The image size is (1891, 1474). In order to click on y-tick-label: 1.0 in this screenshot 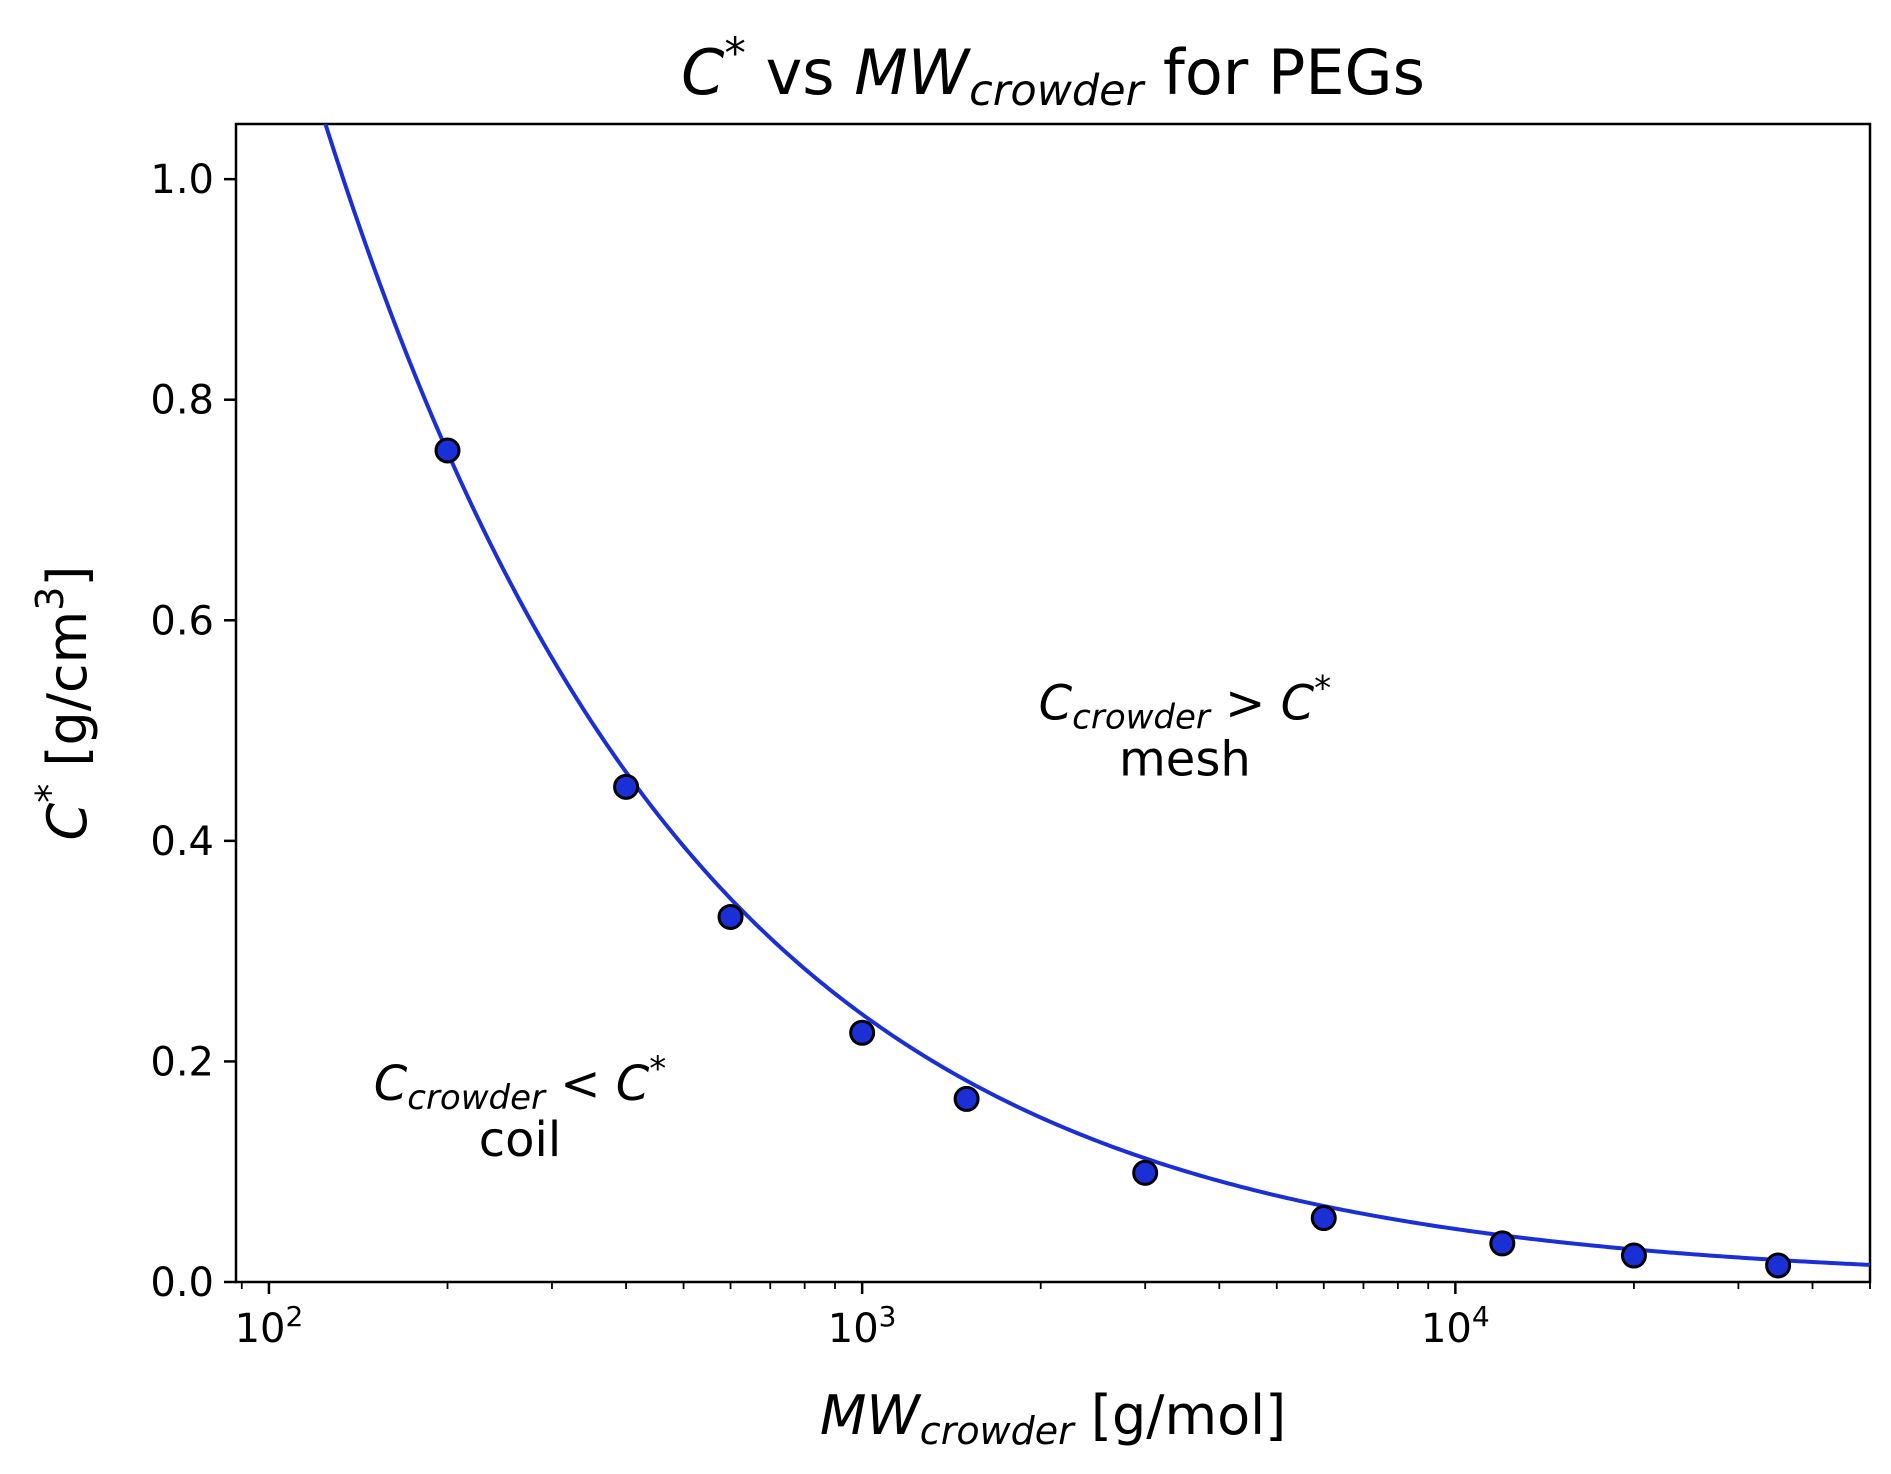, I will do `click(182, 180)`.